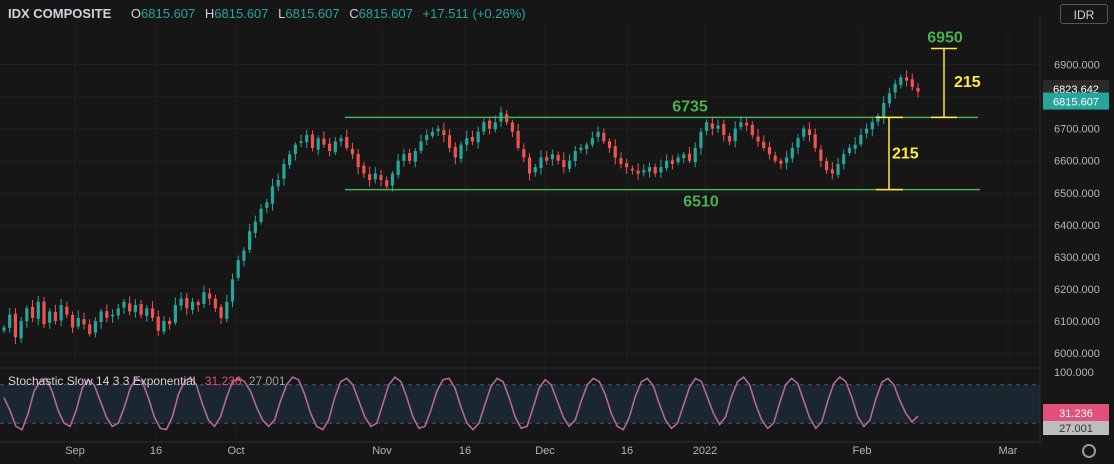 The height and width of the screenshot is (464, 1114). What do you see at coordinates (520, 403) in the screenshot?
I see `stochastic-panel` at bounding box center [520, 403].